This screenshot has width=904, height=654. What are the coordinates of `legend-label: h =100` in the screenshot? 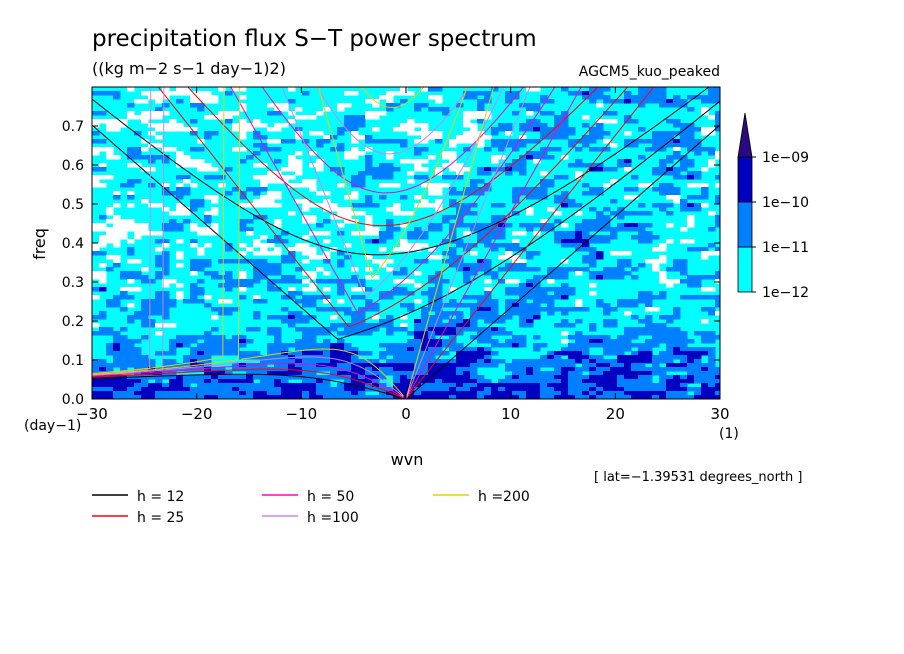 It's located at (333, 518).